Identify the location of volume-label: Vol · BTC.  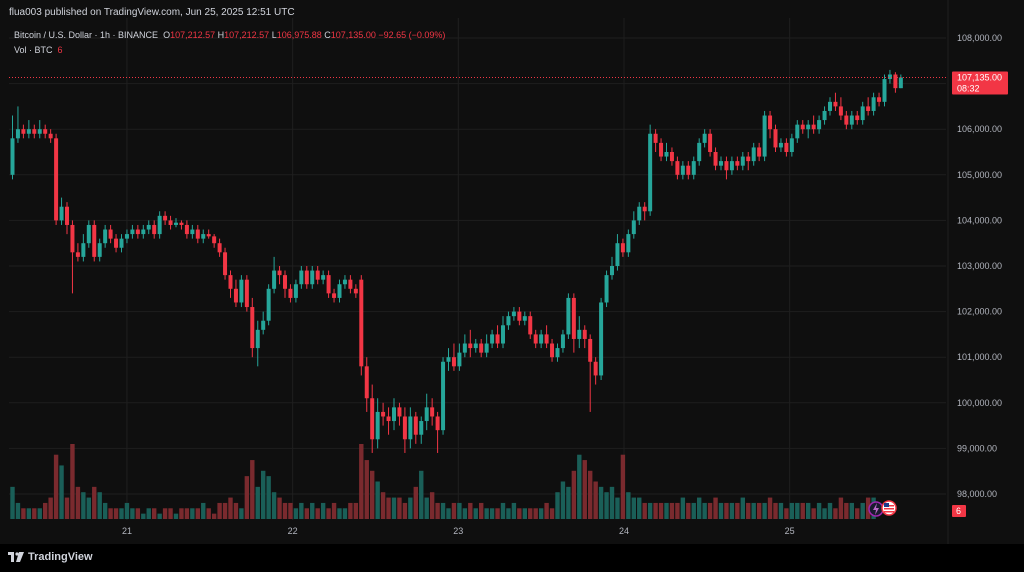
(33, 50).